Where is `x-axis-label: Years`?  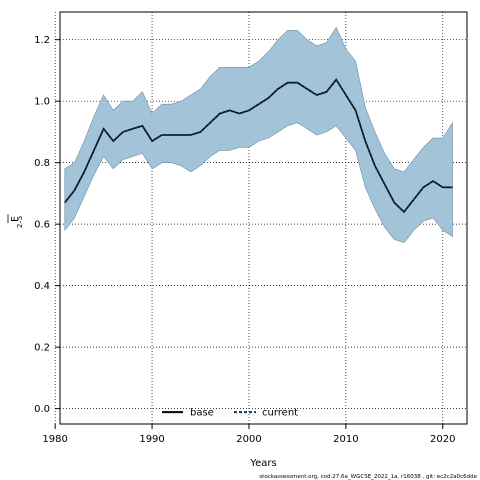
x-axis-label: Years is located at coordinates (262, 463).